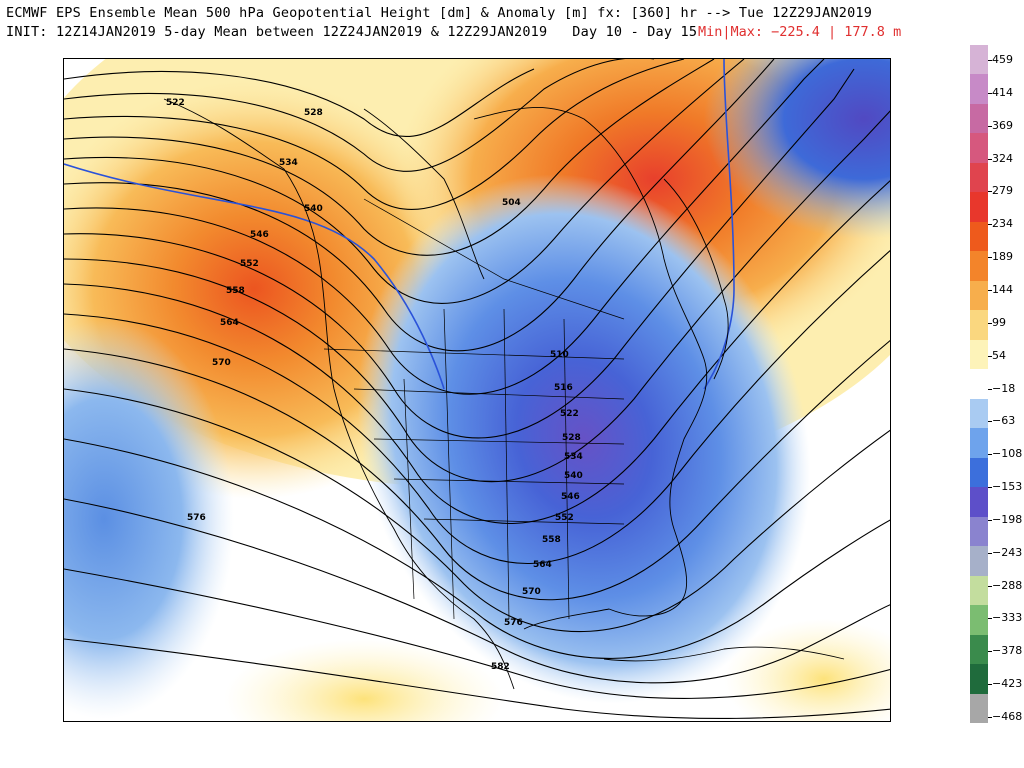 Image resolution: width=1024 pixels, height=768 pixels. What do you see at coordinates (1002, 191) in the screenshot?
I see `colorbar-label: 279` at bounding box center [1002, 191].